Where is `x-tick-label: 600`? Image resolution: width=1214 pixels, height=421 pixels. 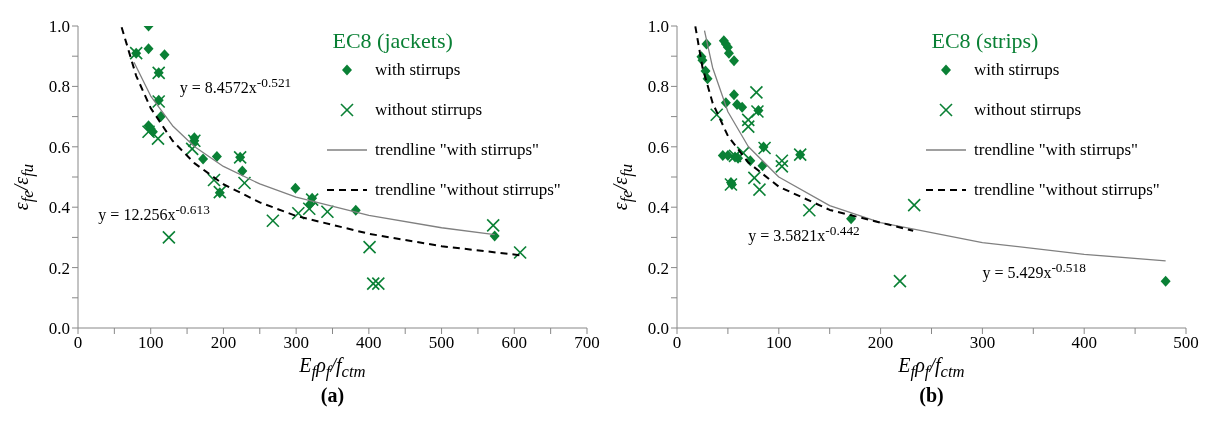
x-tick-label: 600 is located at coordinates (514, 343).